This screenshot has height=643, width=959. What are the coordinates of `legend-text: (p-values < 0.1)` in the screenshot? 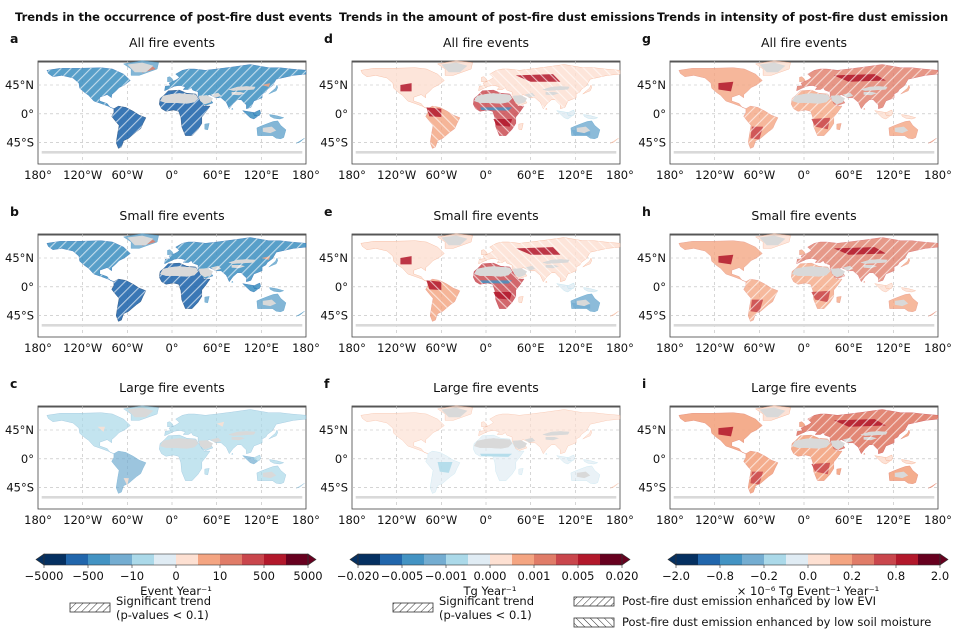 It's located at (485, 615).